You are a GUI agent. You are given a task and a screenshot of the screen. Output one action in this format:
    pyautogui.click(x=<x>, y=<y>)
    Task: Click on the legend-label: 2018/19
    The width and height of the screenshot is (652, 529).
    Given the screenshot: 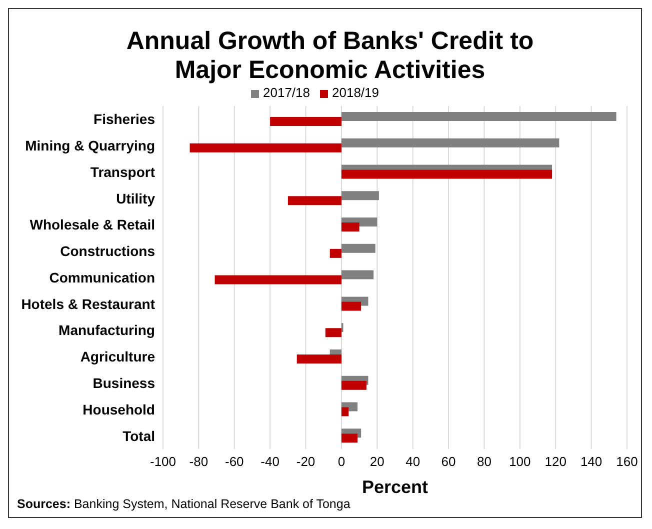 What is the action you would take?
    pyautogui.click(x=355, y=92)
    